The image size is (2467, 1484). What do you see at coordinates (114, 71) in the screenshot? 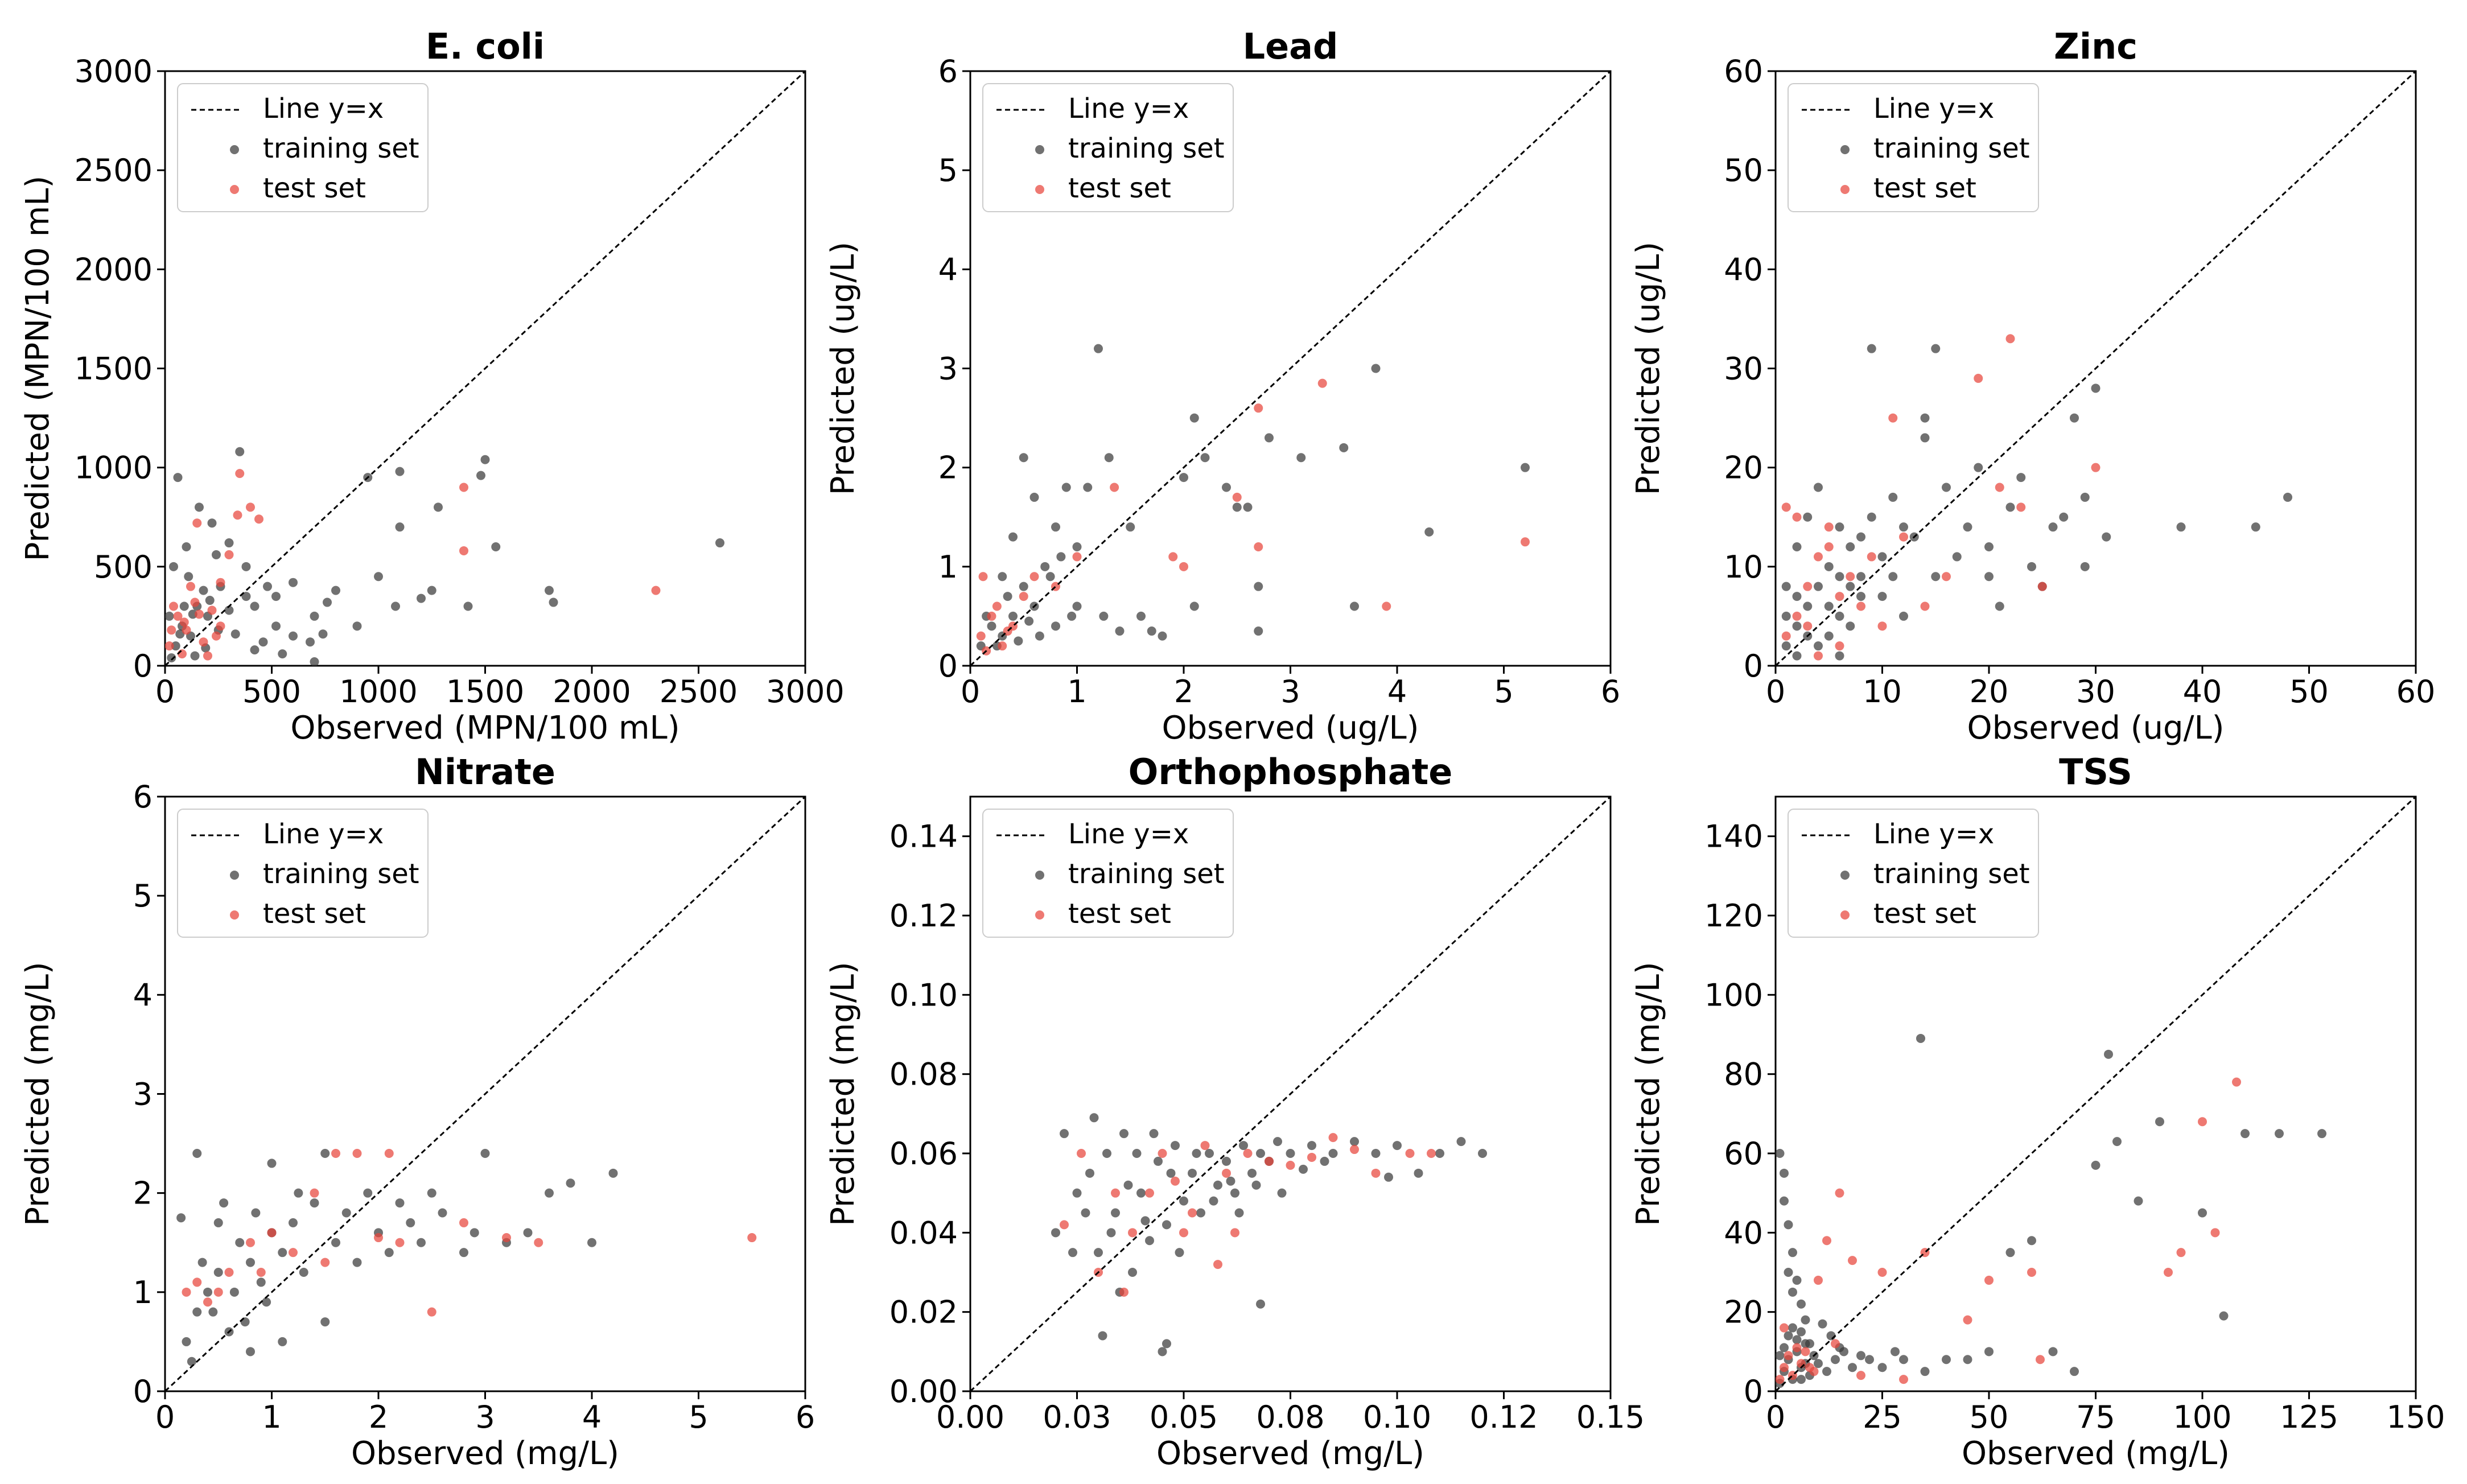
I see `y-tick-label: 3000` at bounding box center [114, 71].